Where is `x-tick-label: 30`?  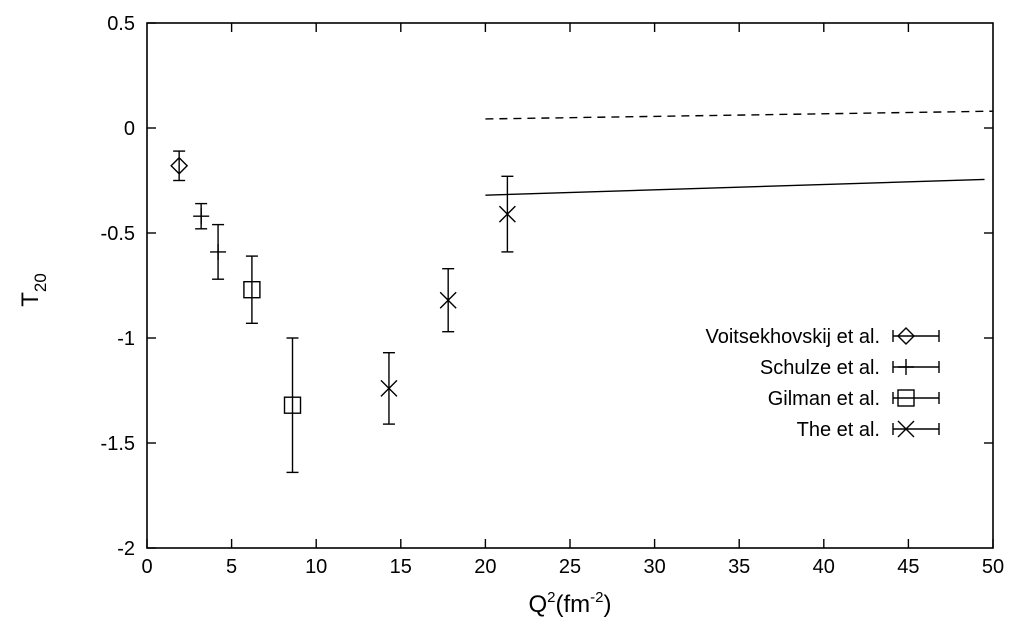 x-tick-label: 30 is located at coordinates (654, 567).